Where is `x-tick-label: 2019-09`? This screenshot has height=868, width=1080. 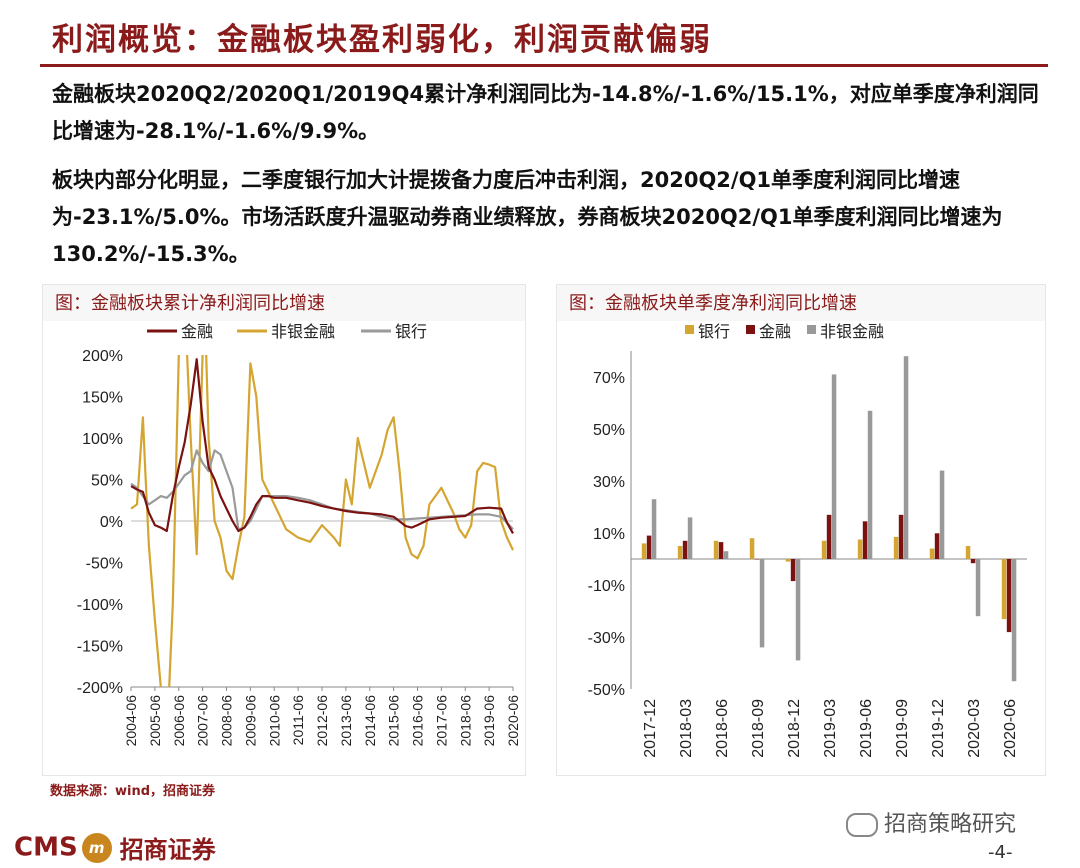 x-tick-label: 2019-09 is located at coordinates (902, 728).